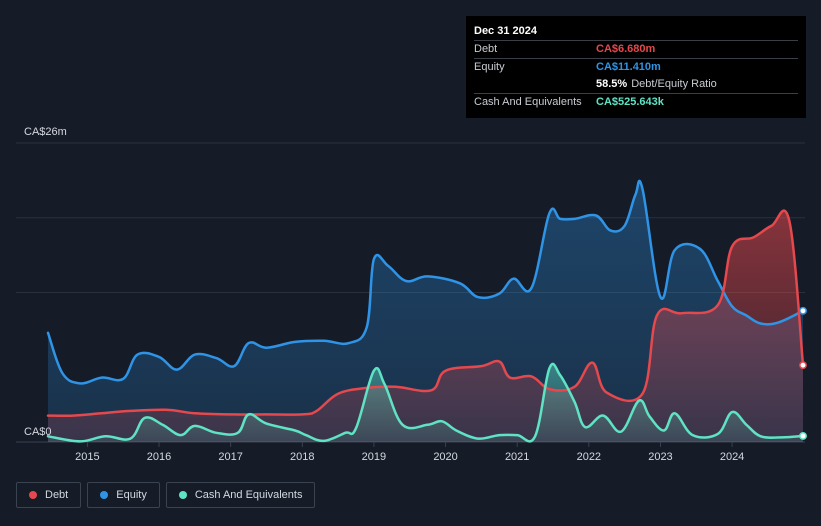 The image size is (821, 526). I want to click on legend-item-debt: Debt, so click(49, 495).